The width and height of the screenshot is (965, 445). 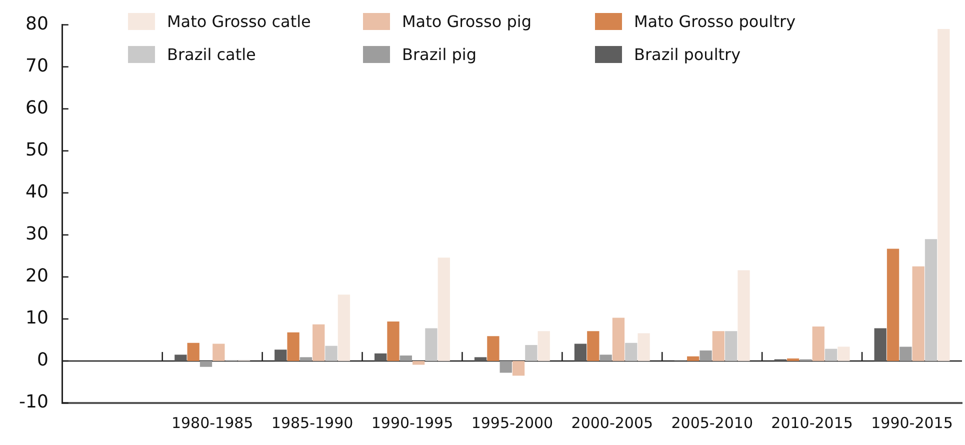 I want to click on y-tick-label: 20, so click(x=36, y=276).